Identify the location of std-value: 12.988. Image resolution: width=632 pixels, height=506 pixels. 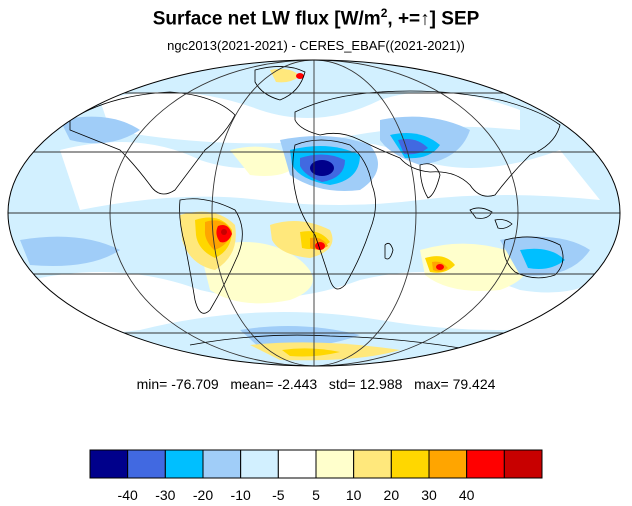
(381, 384).